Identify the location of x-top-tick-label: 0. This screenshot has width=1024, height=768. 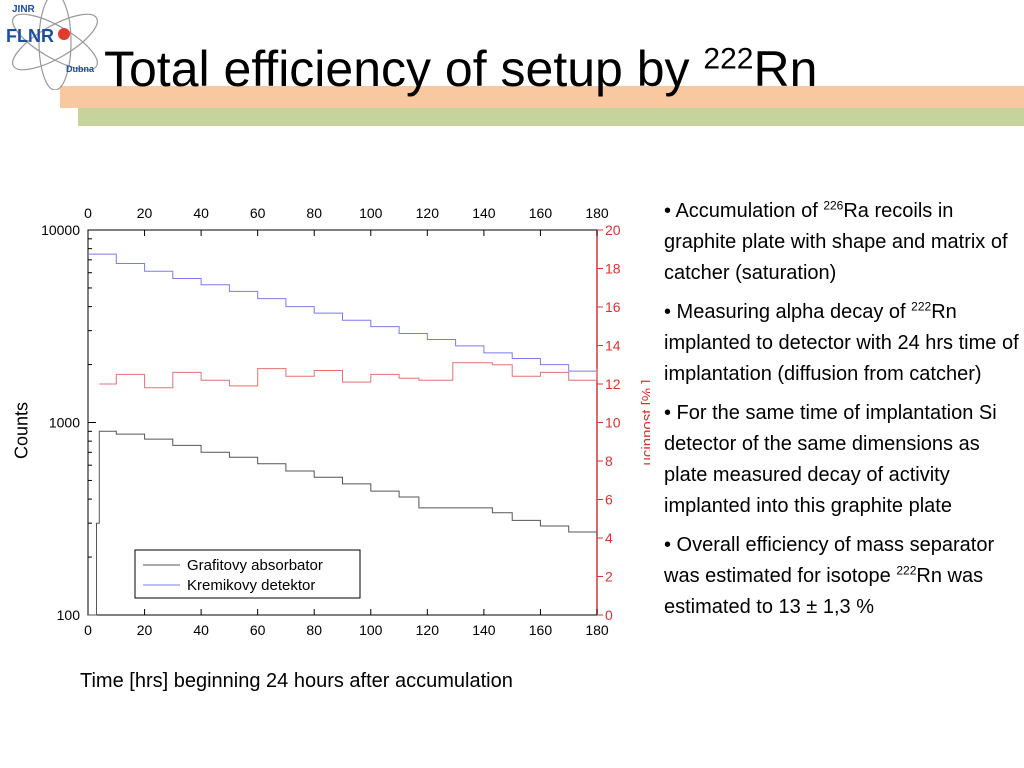
(88, 213).